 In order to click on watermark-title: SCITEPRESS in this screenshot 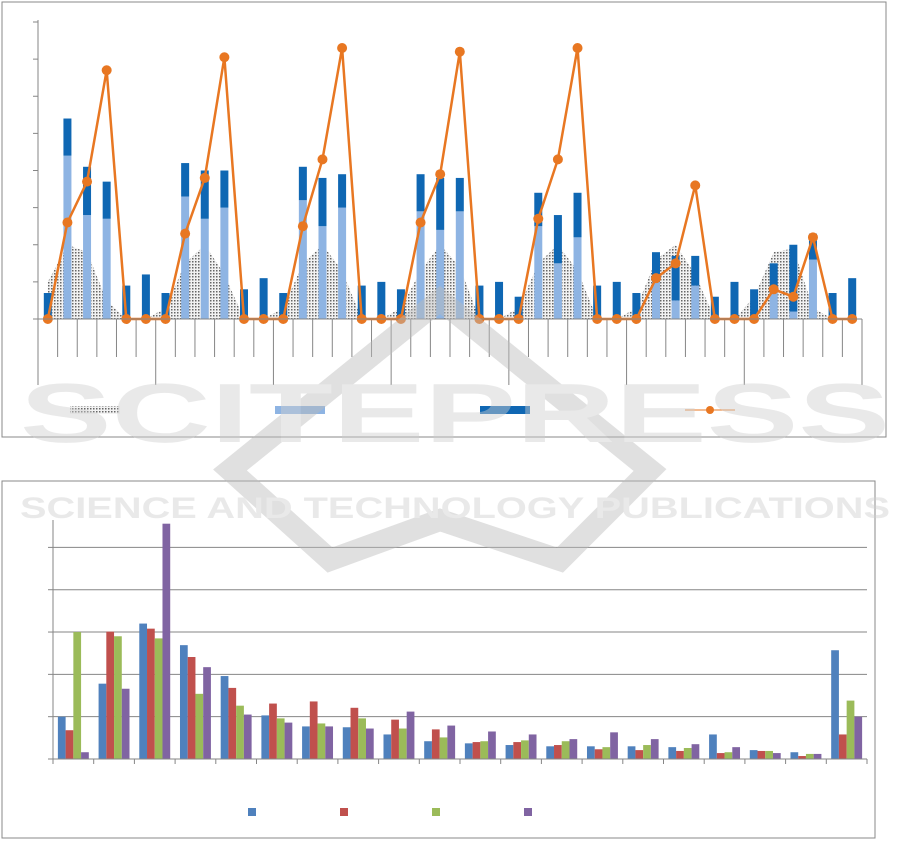, I will do `click(455, 413)`.